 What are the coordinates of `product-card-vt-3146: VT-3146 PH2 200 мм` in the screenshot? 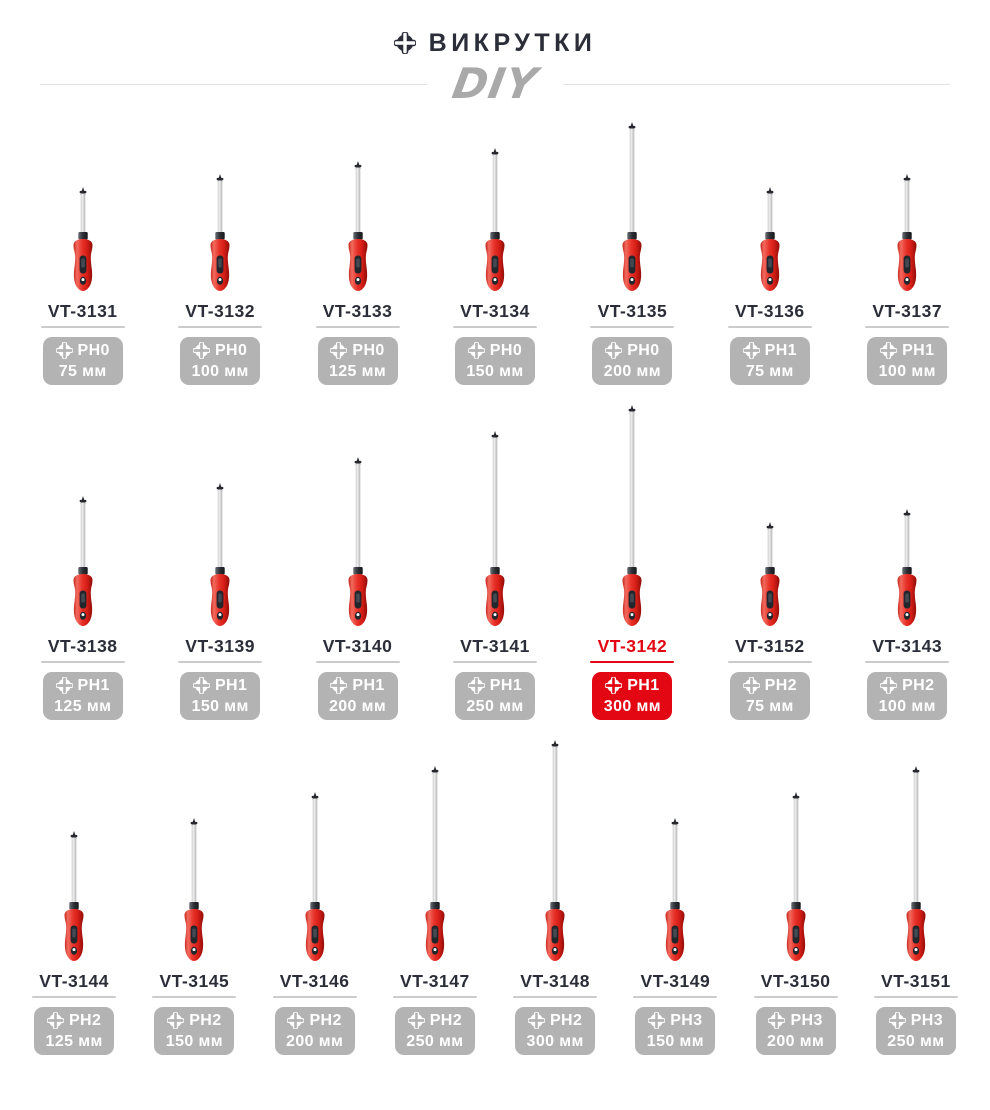 It's located at (315, 897).